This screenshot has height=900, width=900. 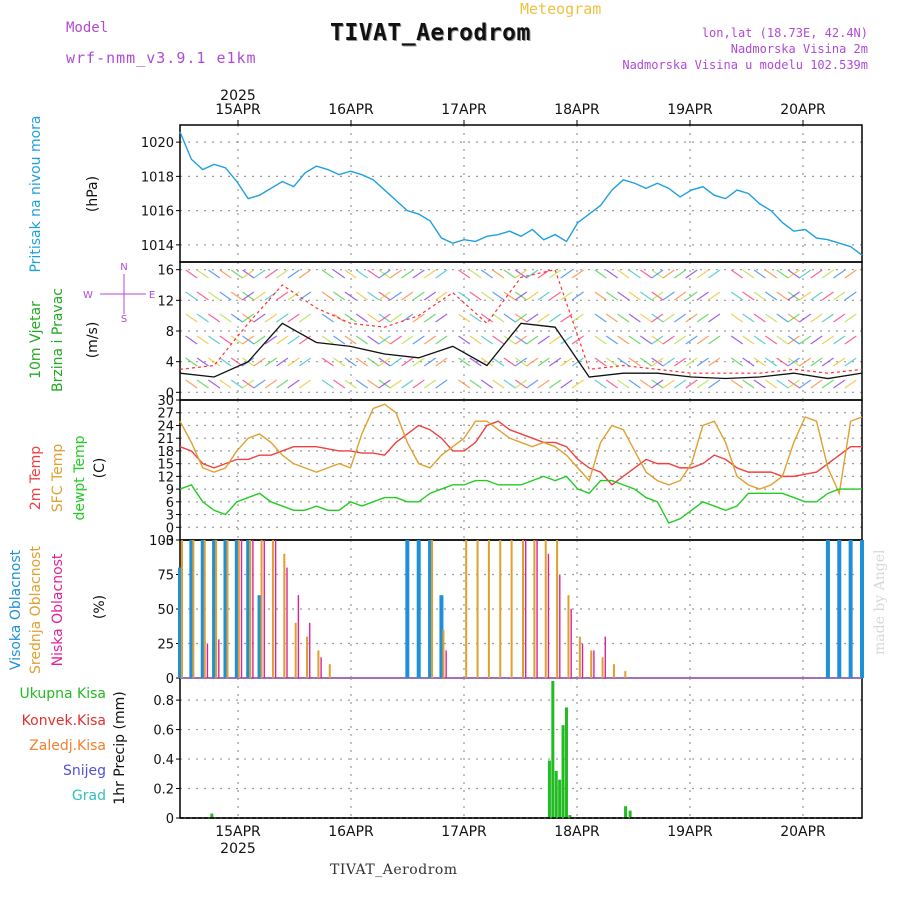 What do you see at coordinates (157, 212) in the screenshot?
I see `y-tick-label: 1016` at bounding box center [157, 212].